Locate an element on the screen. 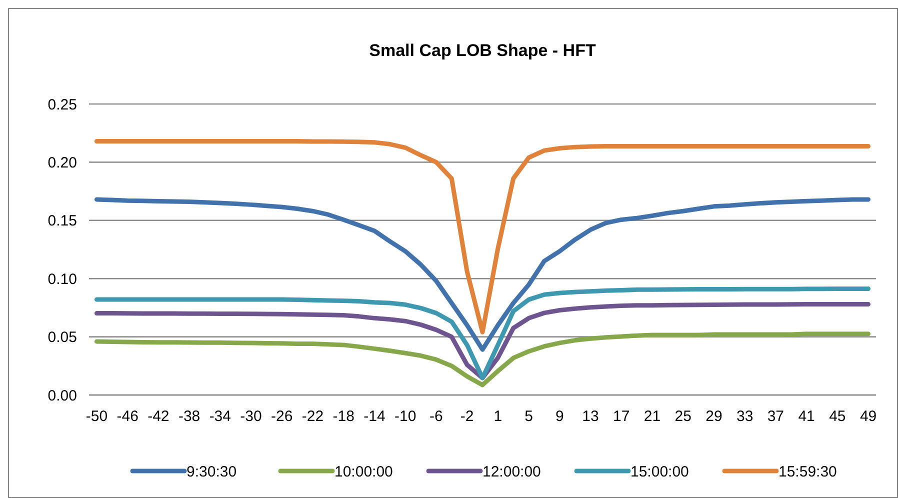 The image size is (899, 498). x-tick-label: -46 is located at coordinates (127, 416).